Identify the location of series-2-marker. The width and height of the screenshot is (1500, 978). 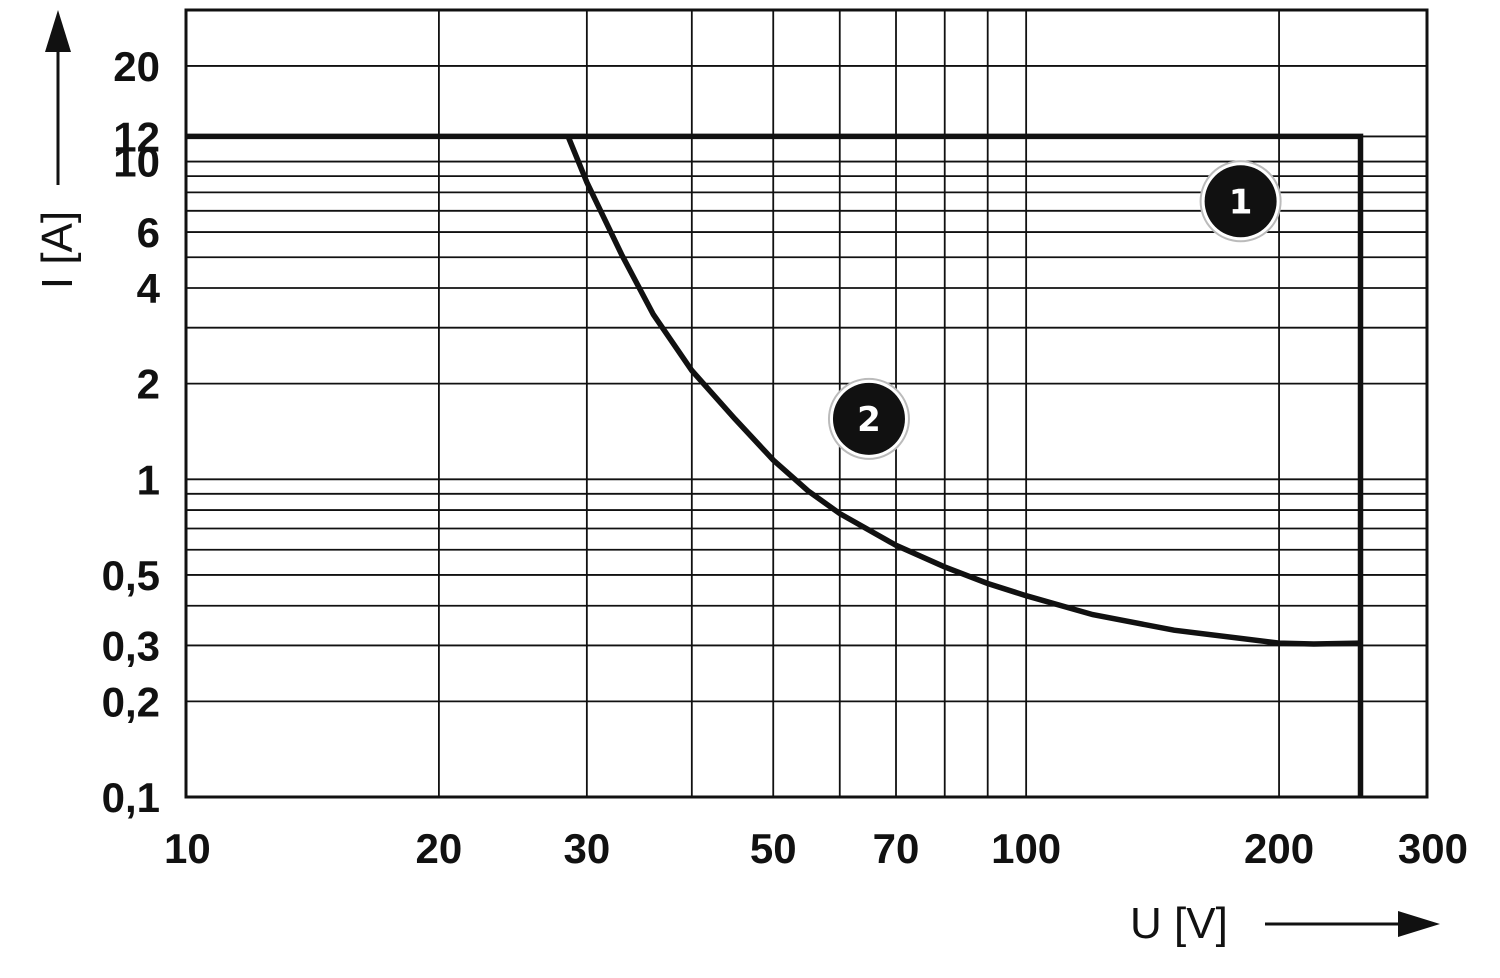
(868, 418).